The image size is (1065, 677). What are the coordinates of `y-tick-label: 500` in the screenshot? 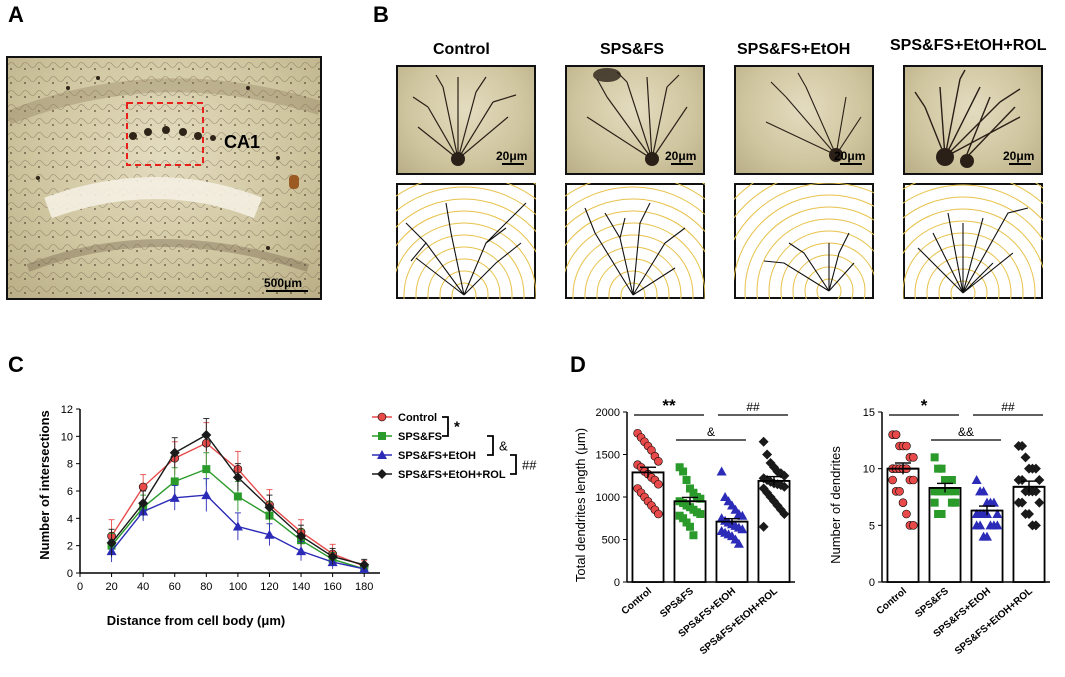 It's located at (611, 541).